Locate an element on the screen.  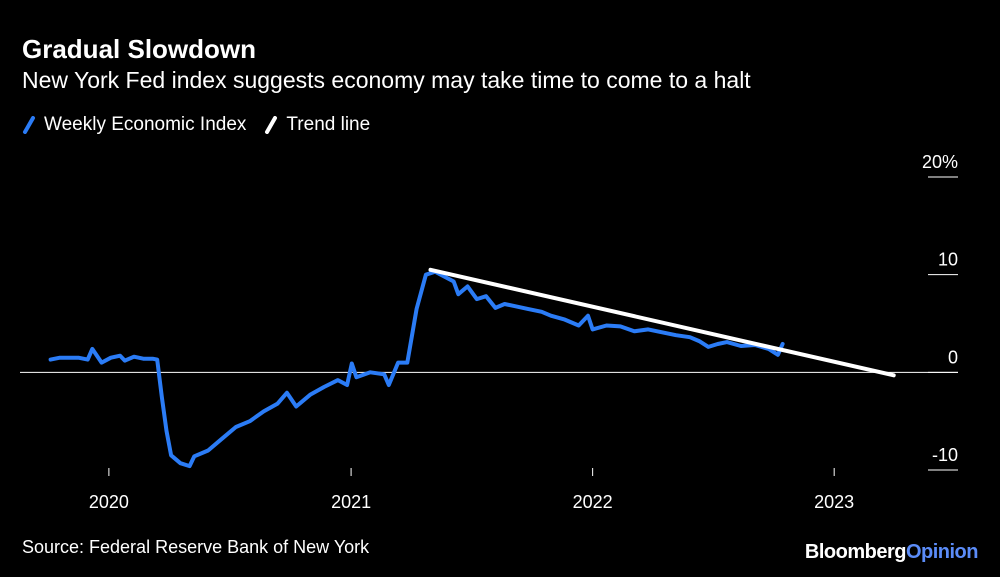
x-tick-label: 2022 is located at coordinates (593, 502).